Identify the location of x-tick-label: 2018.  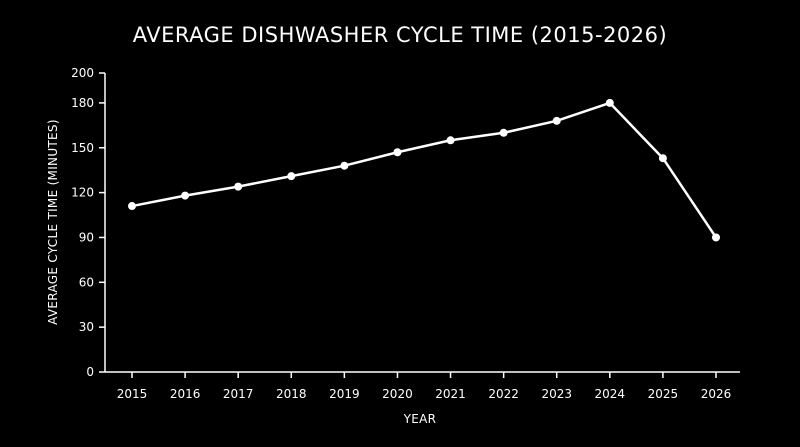
(291, 394).